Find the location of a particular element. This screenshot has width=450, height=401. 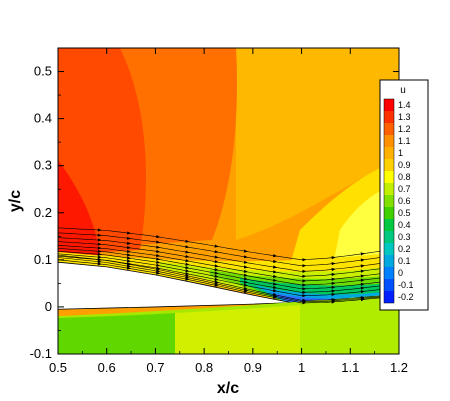

legend-label: -0.2 is located at coordinates (406, 297).